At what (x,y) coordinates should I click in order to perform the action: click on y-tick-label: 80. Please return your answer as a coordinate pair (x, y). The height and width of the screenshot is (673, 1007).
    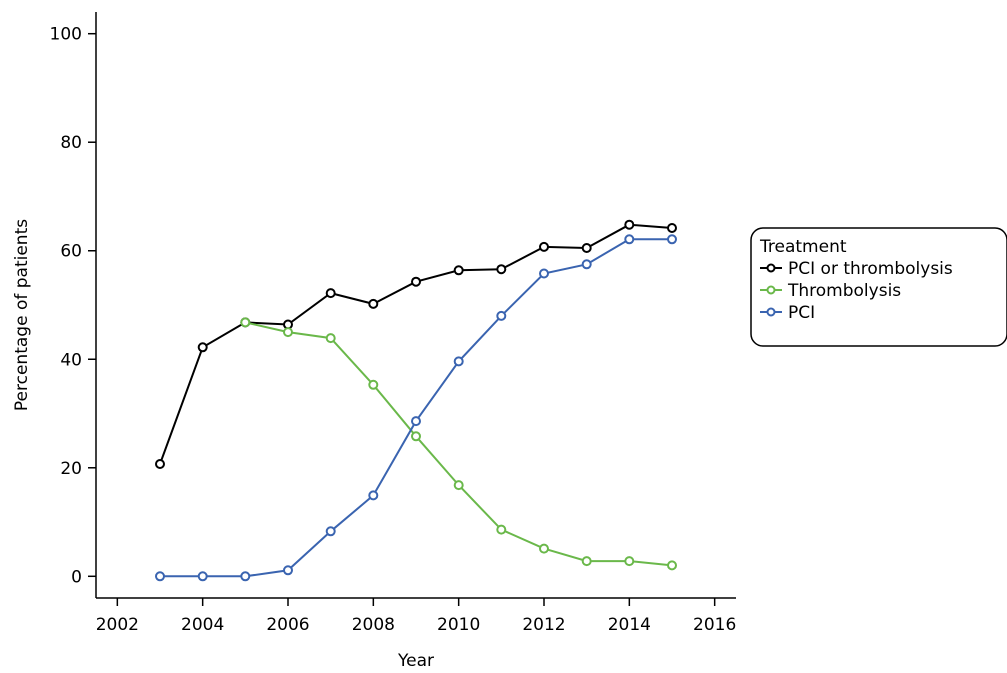
    Looking at the image, I should click on (71, 143).